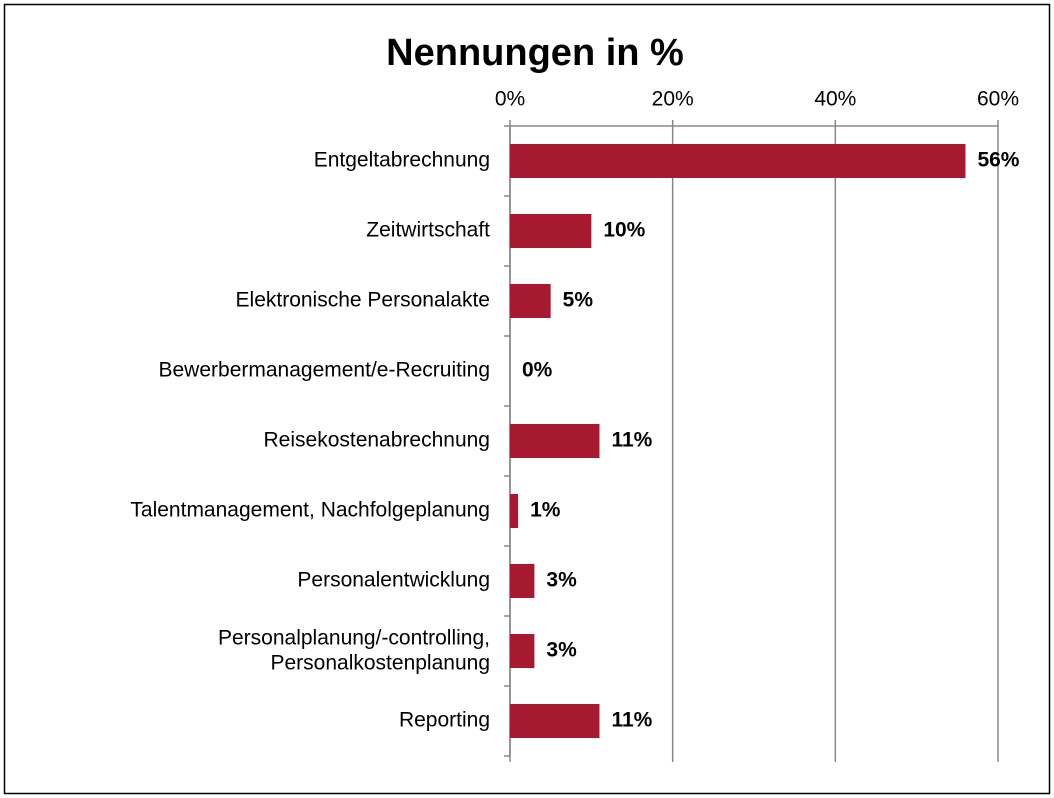  Describe the element at coordinates (535, 53) in the screenshot. I see `chart-title: Nennungen in %` at that location.